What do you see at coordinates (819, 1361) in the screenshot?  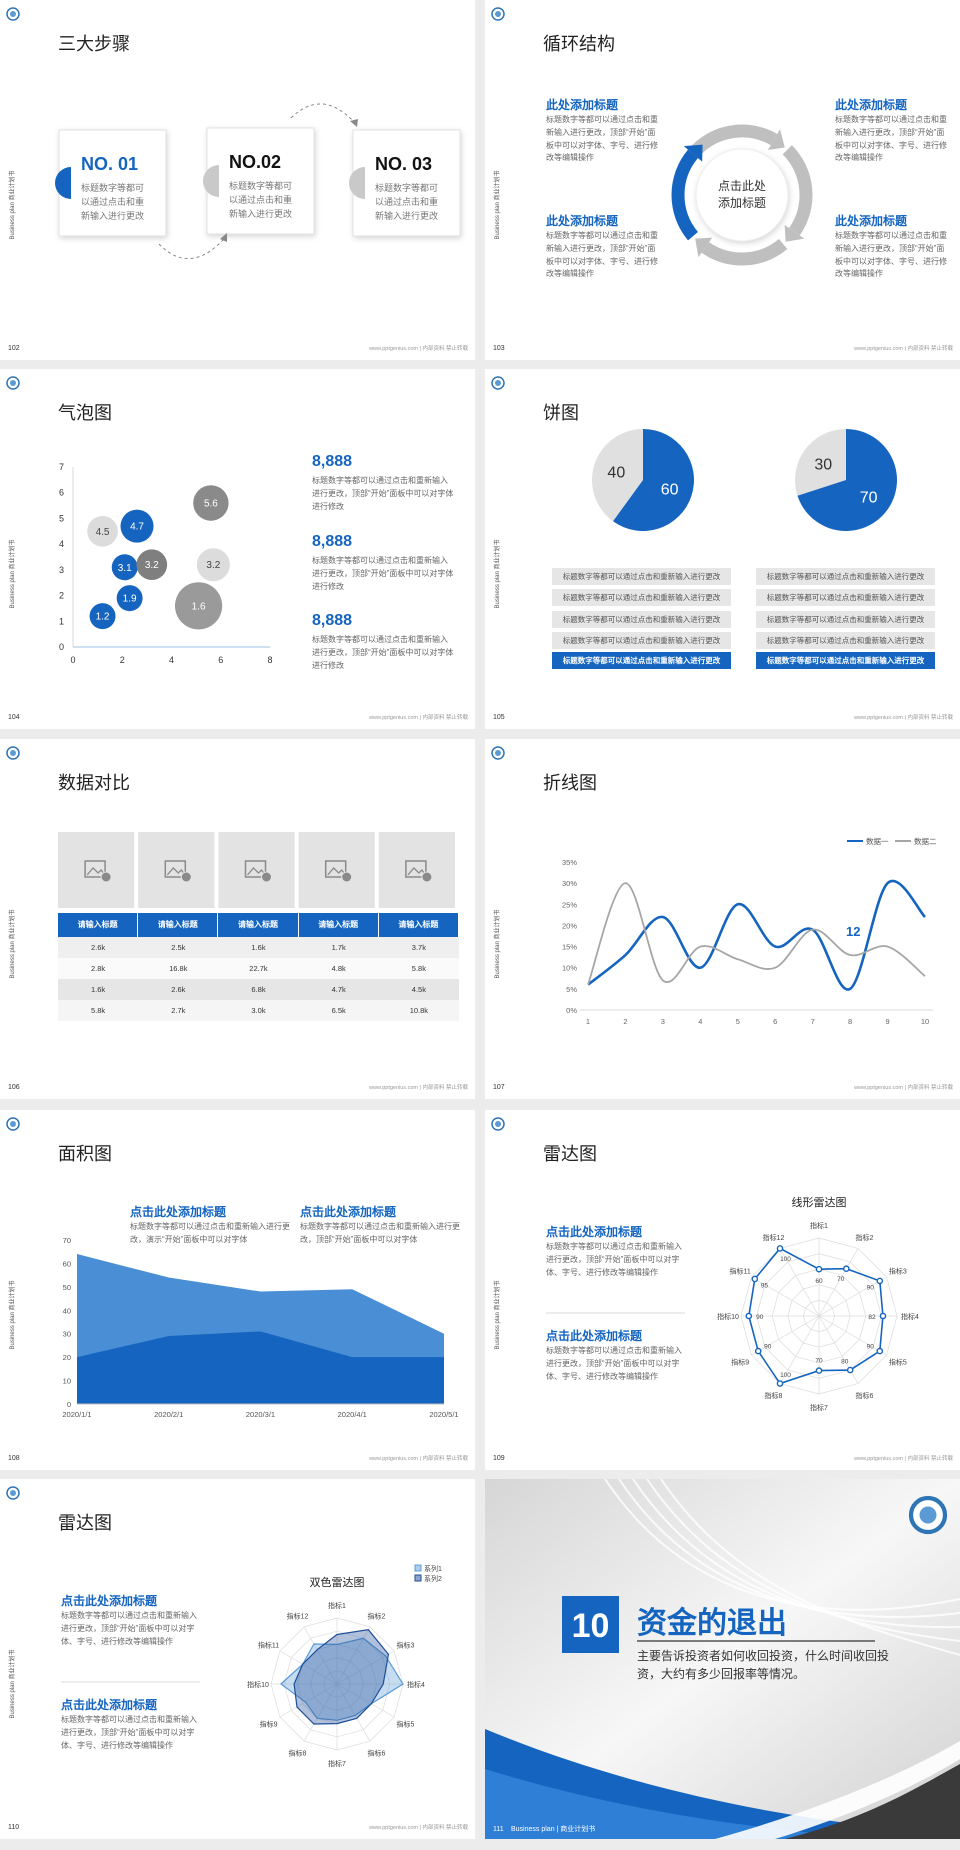 I see `data-label: 70` at bounding box center [819, 1361].